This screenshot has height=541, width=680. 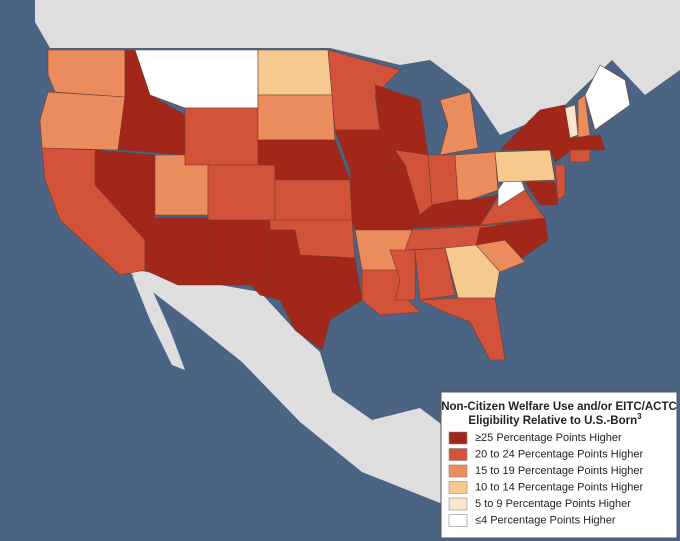 What do you see at coordinates (559, 454) in the screenshot?
I see `legend-label: 20 to 24 Percentage Points Higher` at bounding box center [559, 454].